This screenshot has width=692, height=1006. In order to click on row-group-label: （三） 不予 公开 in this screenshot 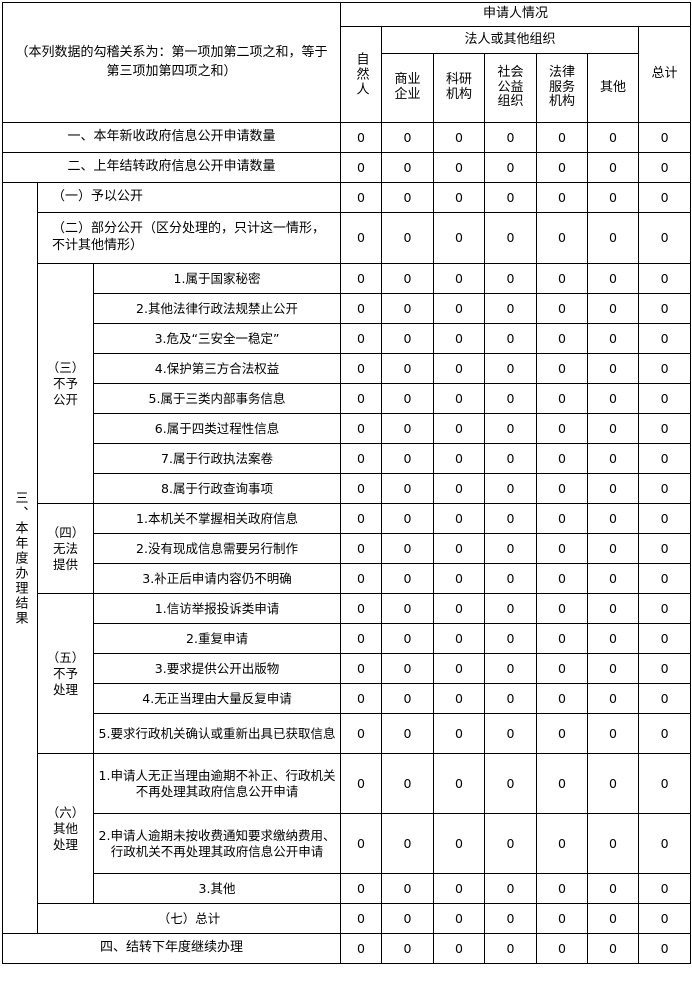, I will do `click(65, 383)`.